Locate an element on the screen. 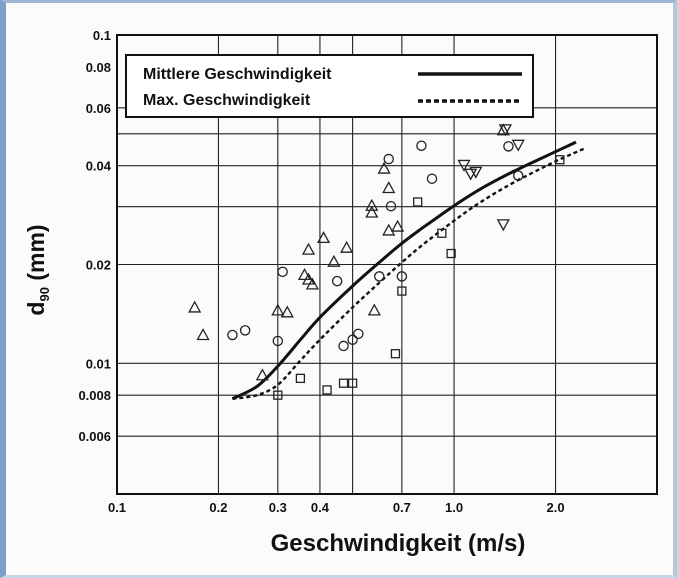  y-axis-label-main: d is located at coordinates (36, 309).